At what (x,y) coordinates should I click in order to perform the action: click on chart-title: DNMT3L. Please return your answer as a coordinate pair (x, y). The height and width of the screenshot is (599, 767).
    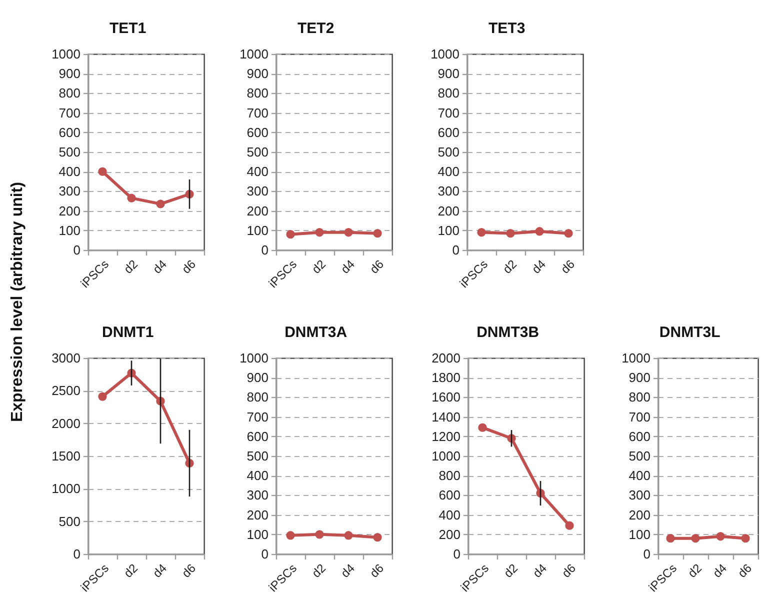
    Looking at the image, I should click on (689, 332).